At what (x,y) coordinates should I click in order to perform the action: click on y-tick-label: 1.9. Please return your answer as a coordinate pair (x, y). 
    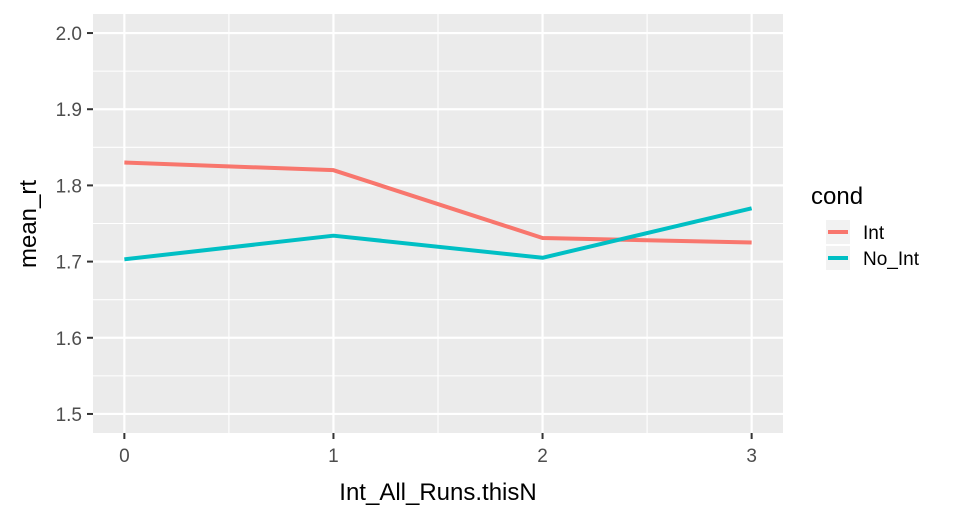
    Looking at the image, I should click on (69, 110).